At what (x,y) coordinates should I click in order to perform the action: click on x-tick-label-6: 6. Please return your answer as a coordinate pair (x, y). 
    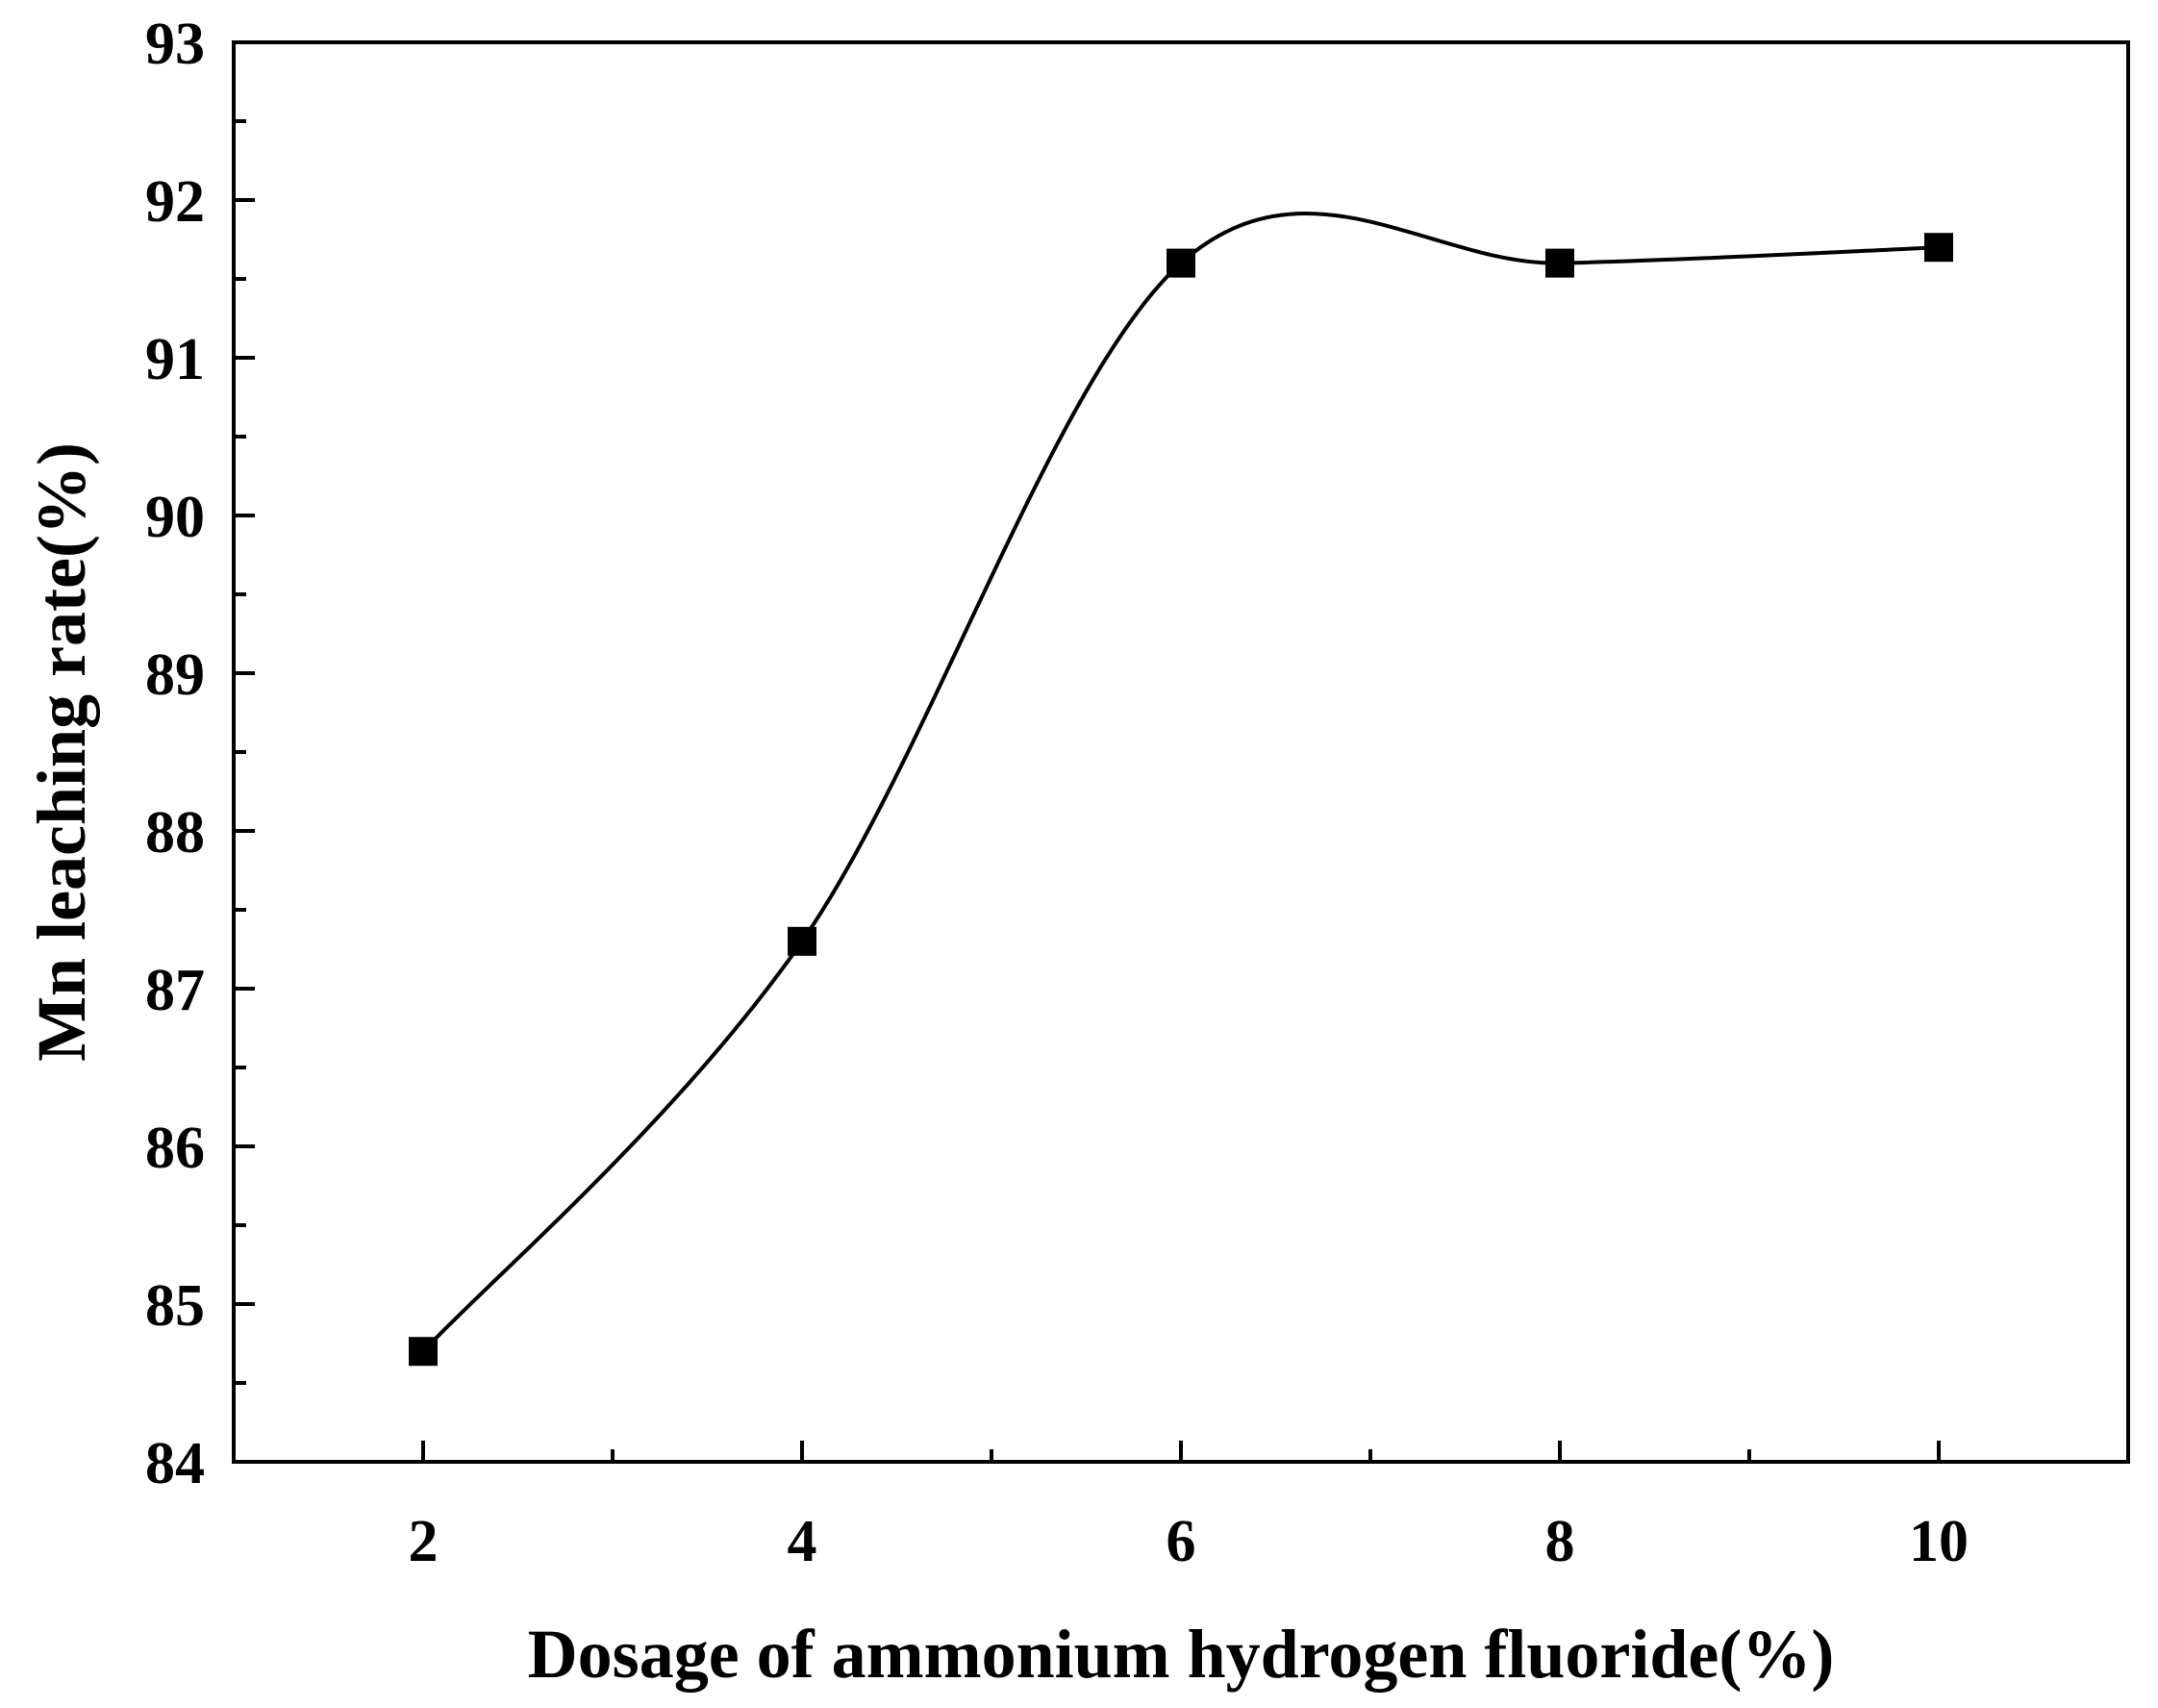
    Looking at the image, I should click on (1181, 1541).